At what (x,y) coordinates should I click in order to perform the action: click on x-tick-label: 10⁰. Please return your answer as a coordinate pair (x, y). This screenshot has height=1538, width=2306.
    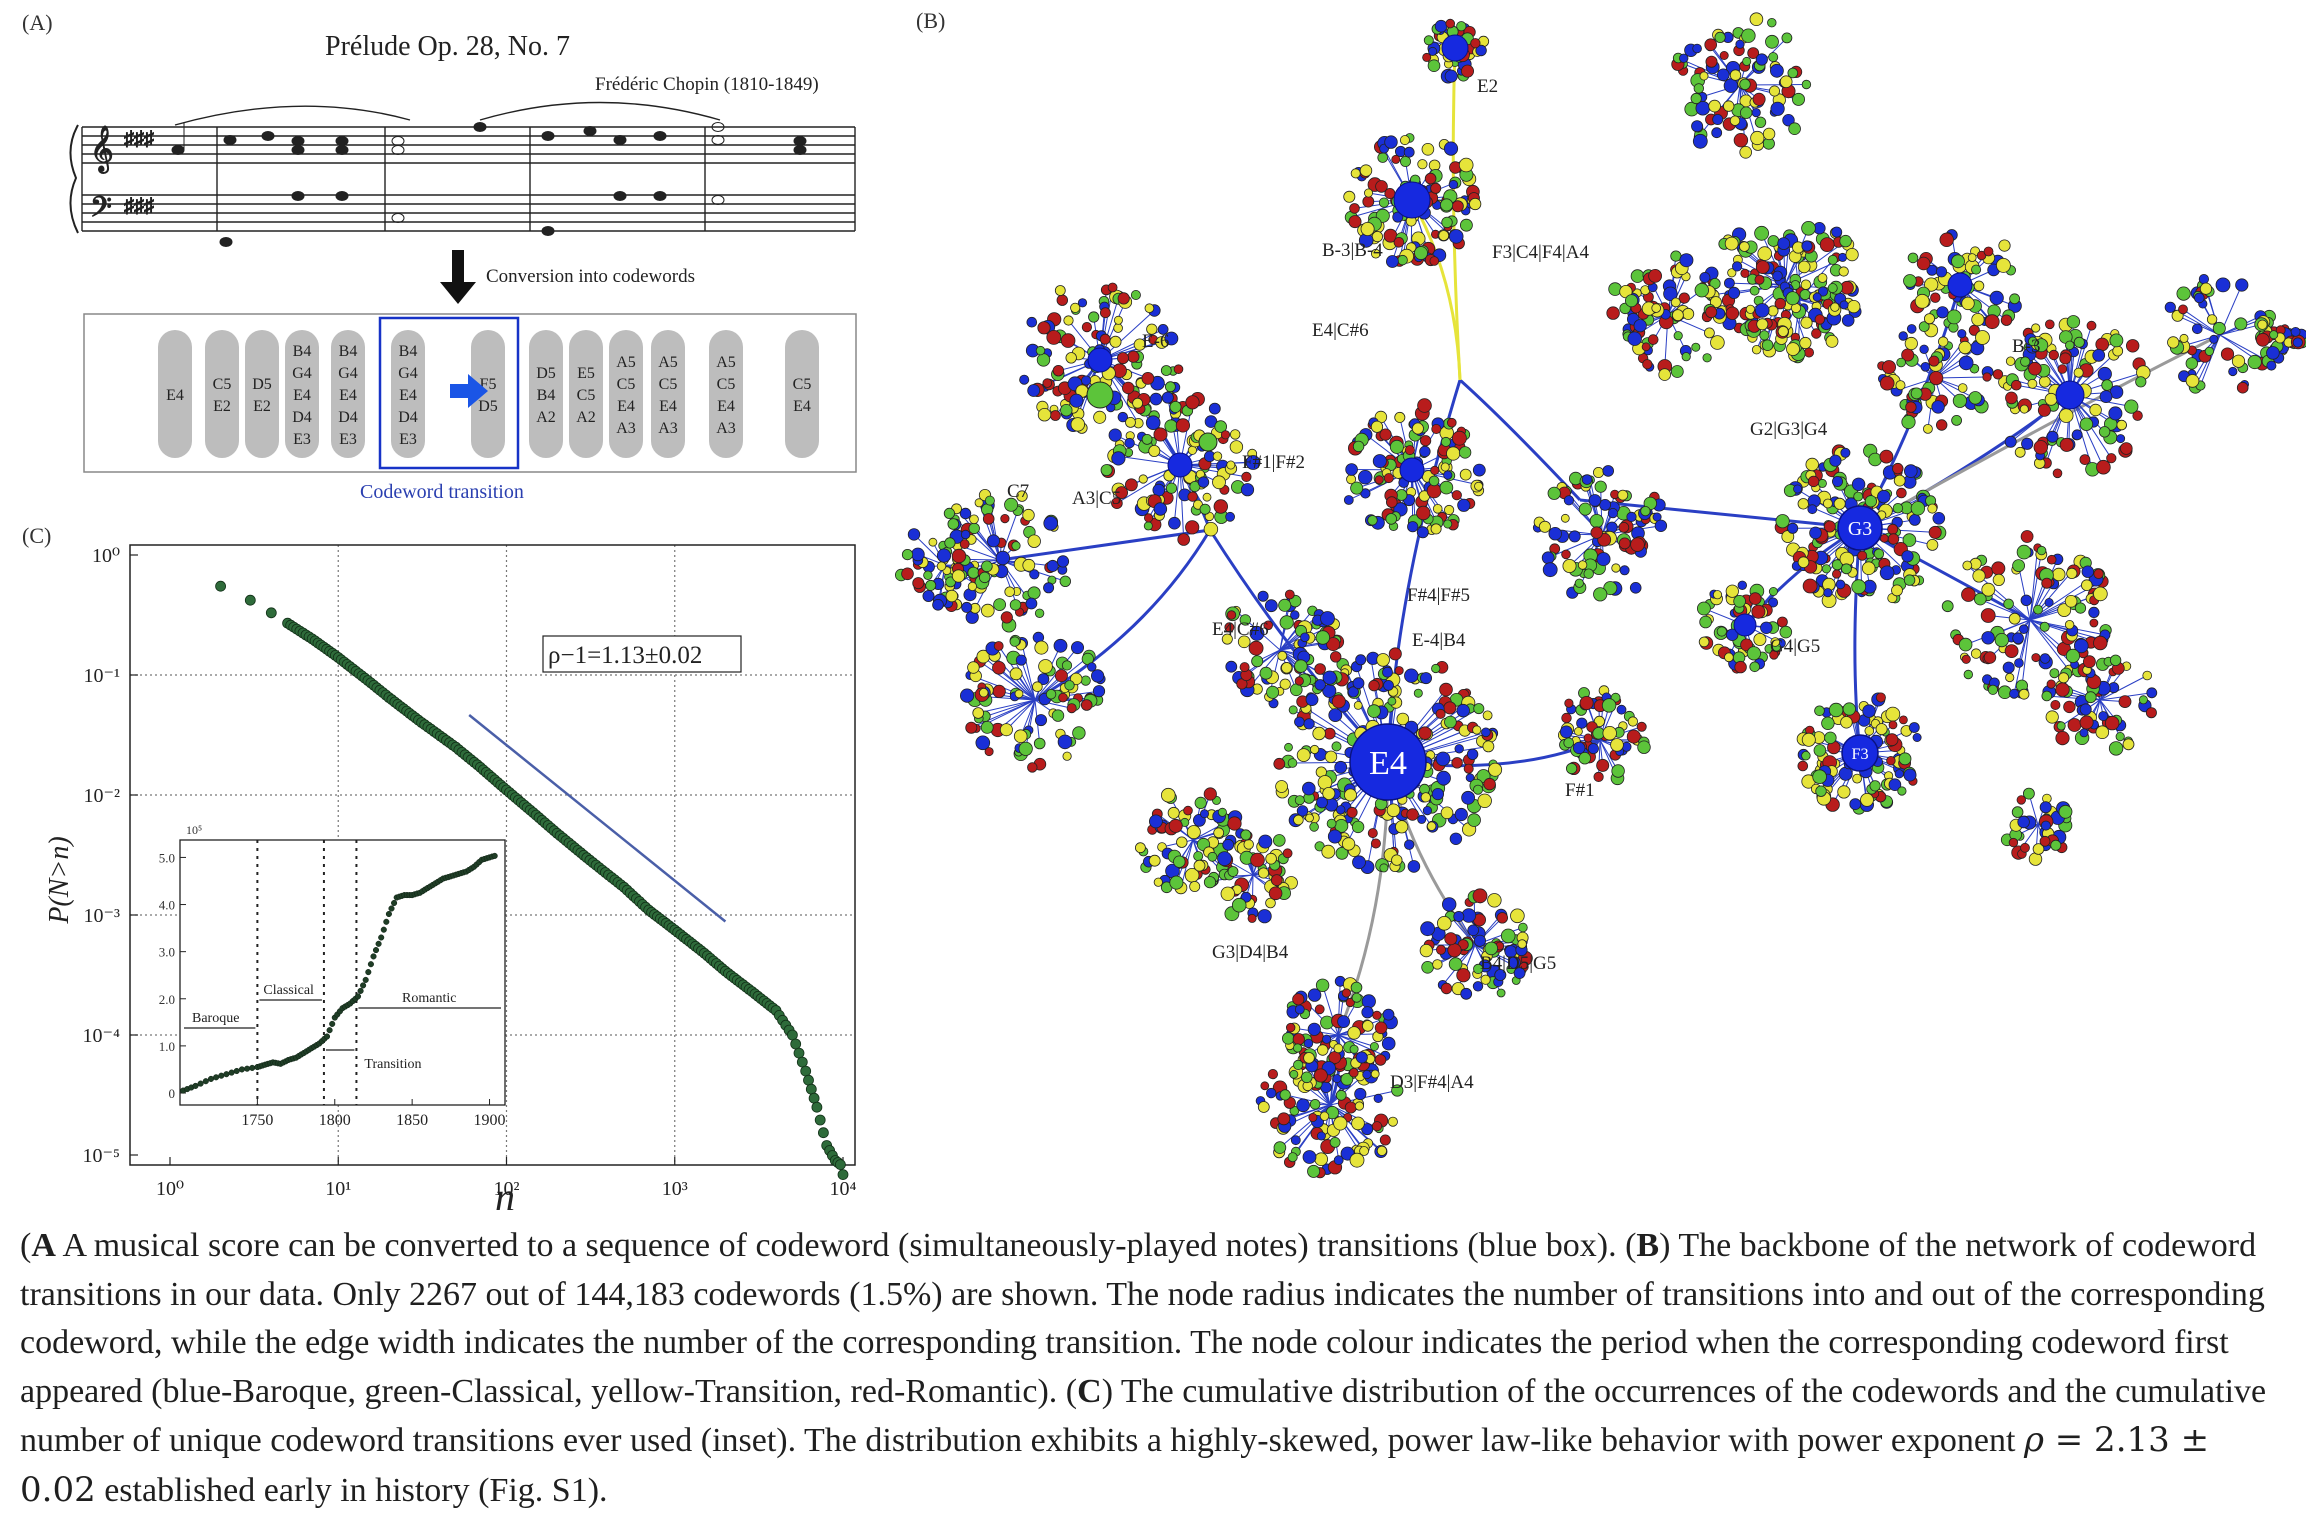
    Looking at the image, I should click on (170, 1189).